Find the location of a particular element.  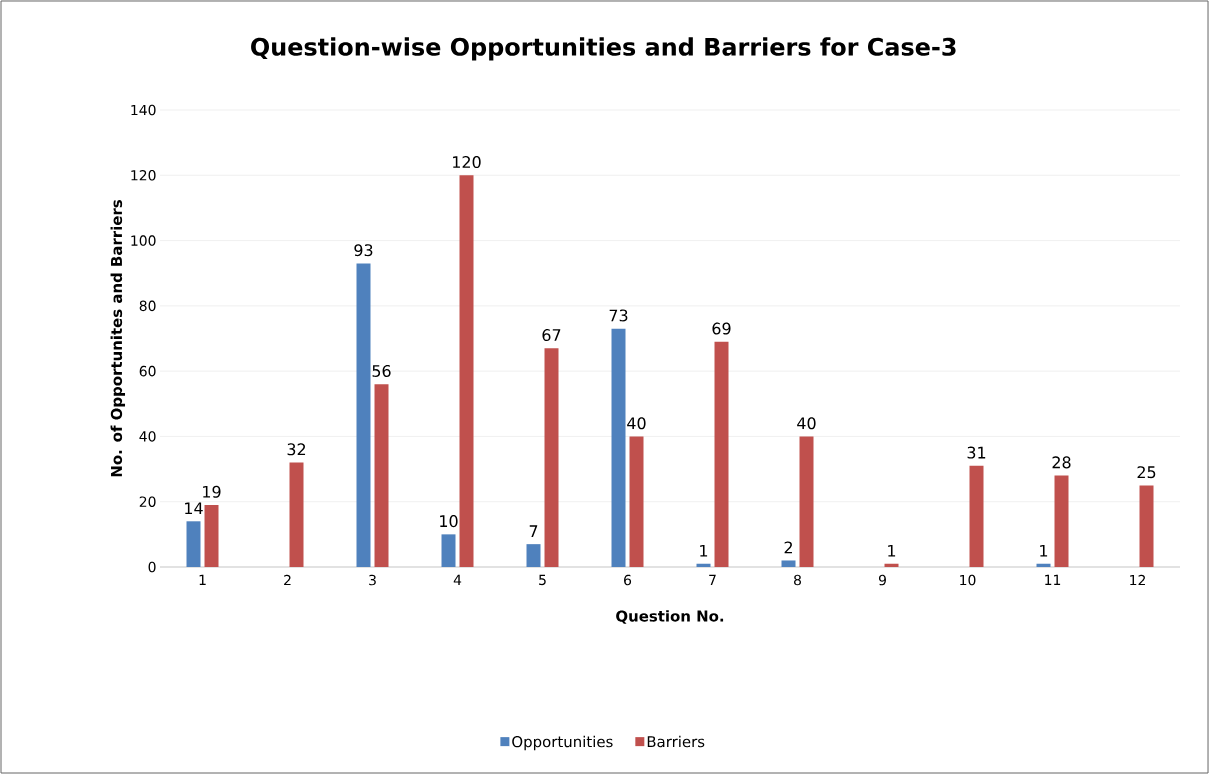

x-tick-label: 5 is located at coordinates (542, 580).